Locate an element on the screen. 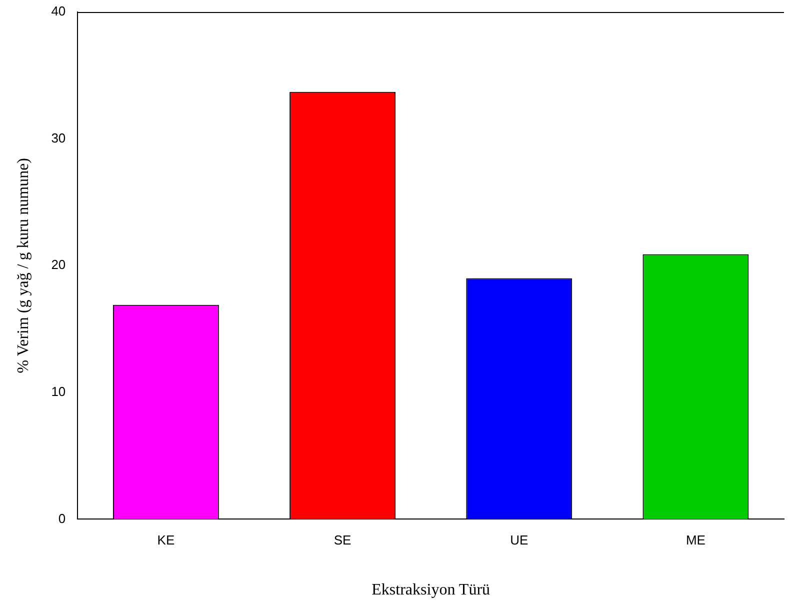  x-axis-title: Ekstraksiyon Türü is located at coordinates (431, 590).